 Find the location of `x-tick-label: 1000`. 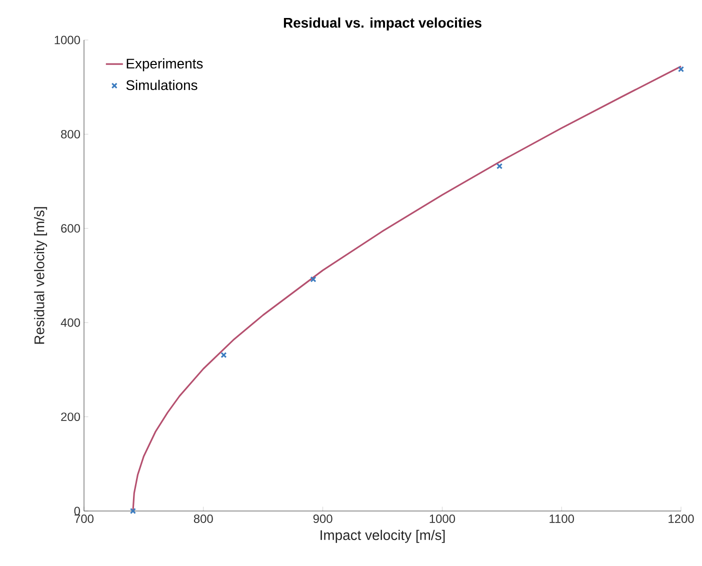

x-tick-label: 1000 is located at coordinates (443, 518).